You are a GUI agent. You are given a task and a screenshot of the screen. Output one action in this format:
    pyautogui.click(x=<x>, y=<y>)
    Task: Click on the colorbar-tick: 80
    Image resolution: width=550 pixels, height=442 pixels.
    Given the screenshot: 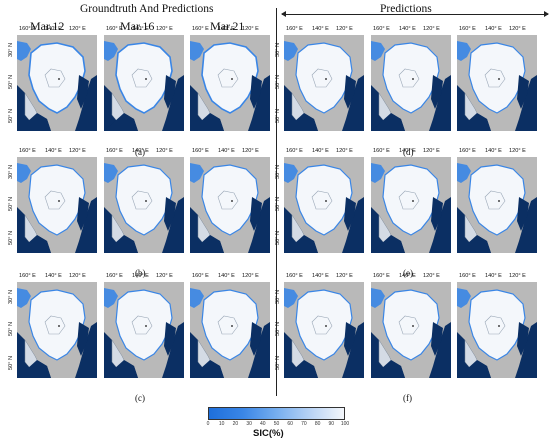 What is the action you would take?
    pyautogui.click(x=317, y=424)
    